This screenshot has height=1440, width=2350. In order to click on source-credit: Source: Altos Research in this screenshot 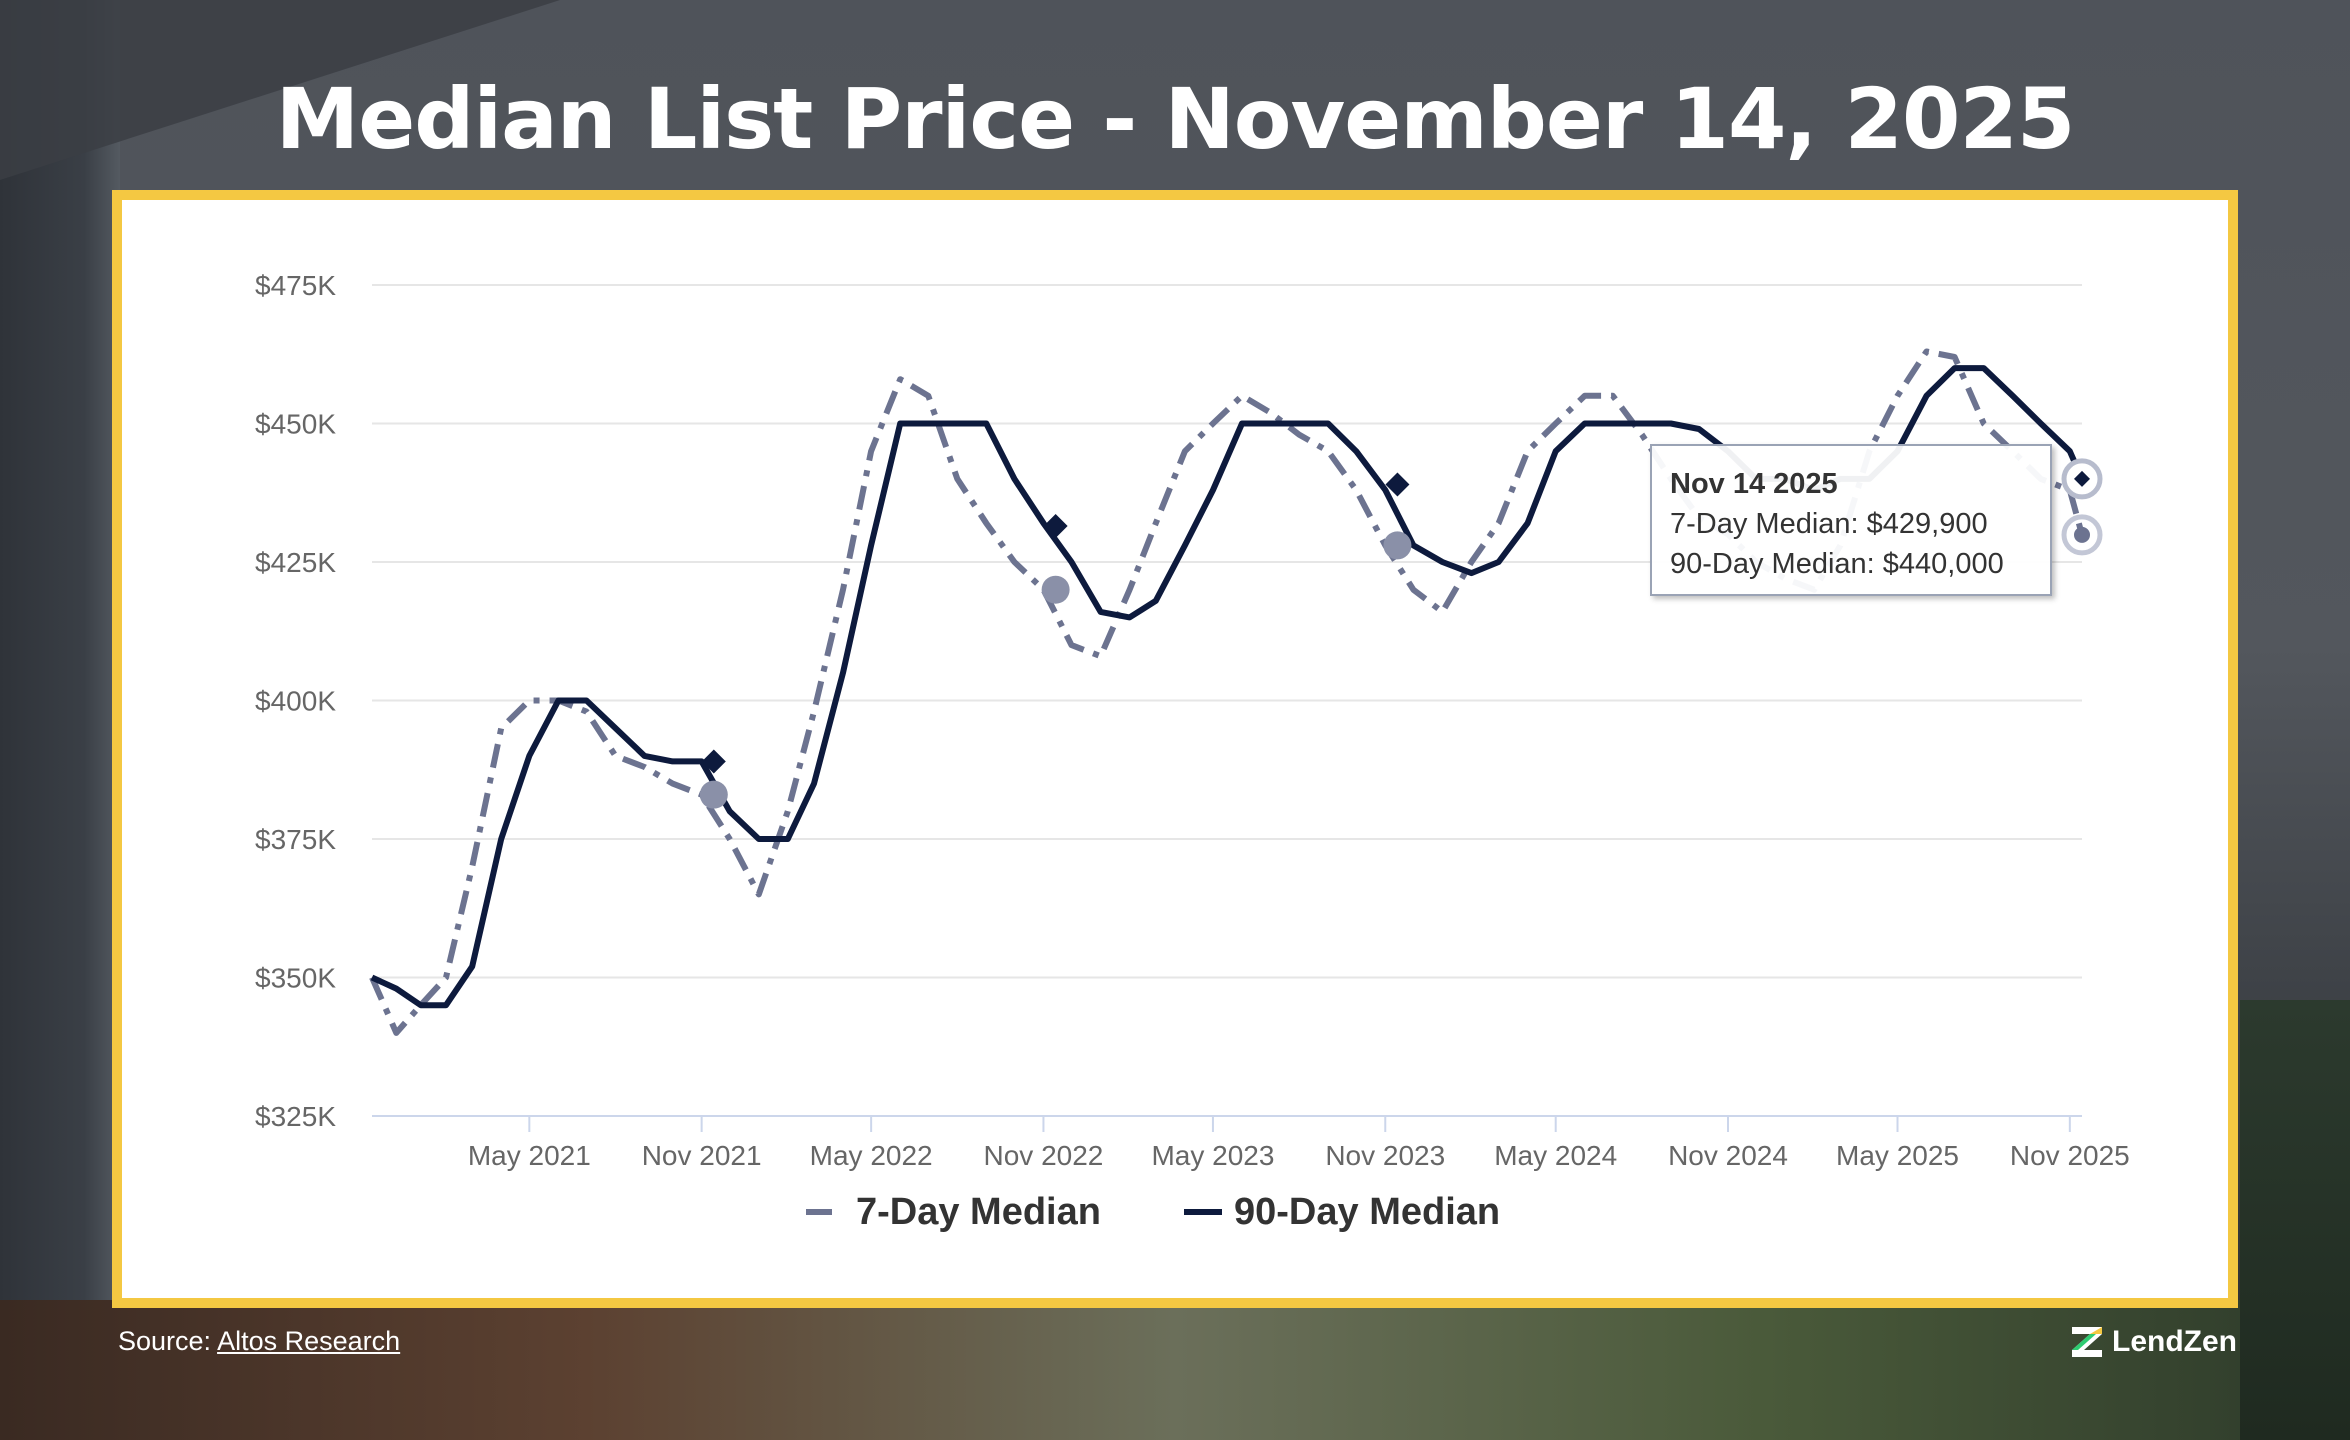, I will do `click(259, 1341)`.